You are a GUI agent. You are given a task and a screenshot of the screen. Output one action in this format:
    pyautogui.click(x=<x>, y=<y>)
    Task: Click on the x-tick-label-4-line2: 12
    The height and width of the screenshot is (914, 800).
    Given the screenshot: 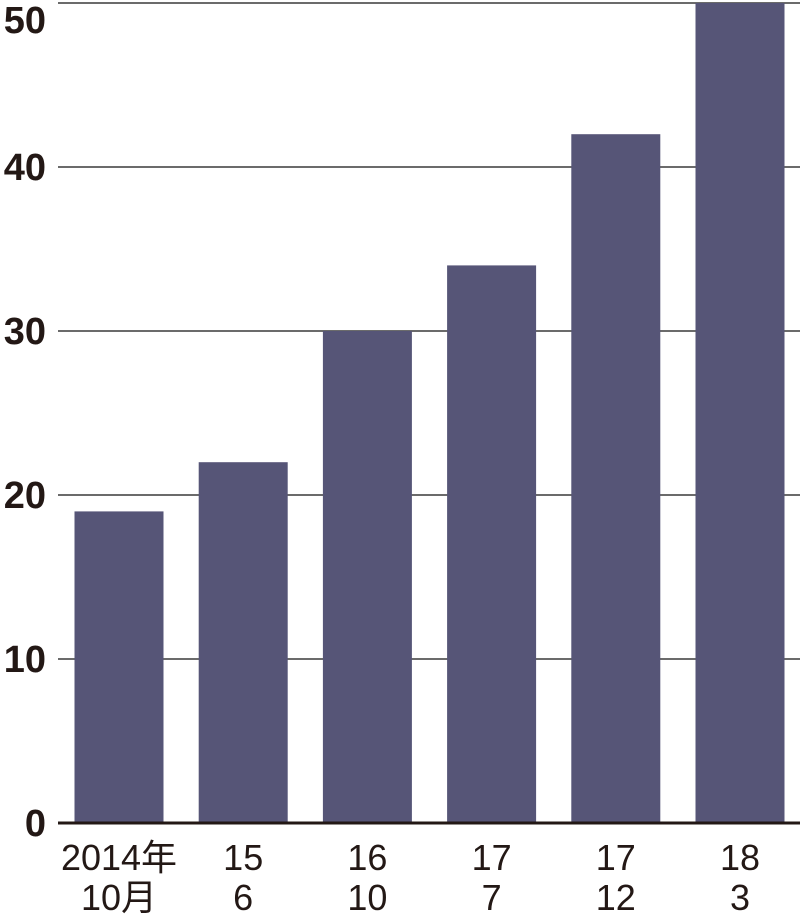 What is the action you would take?
    pyautogui.click(x=616, y=895)
    